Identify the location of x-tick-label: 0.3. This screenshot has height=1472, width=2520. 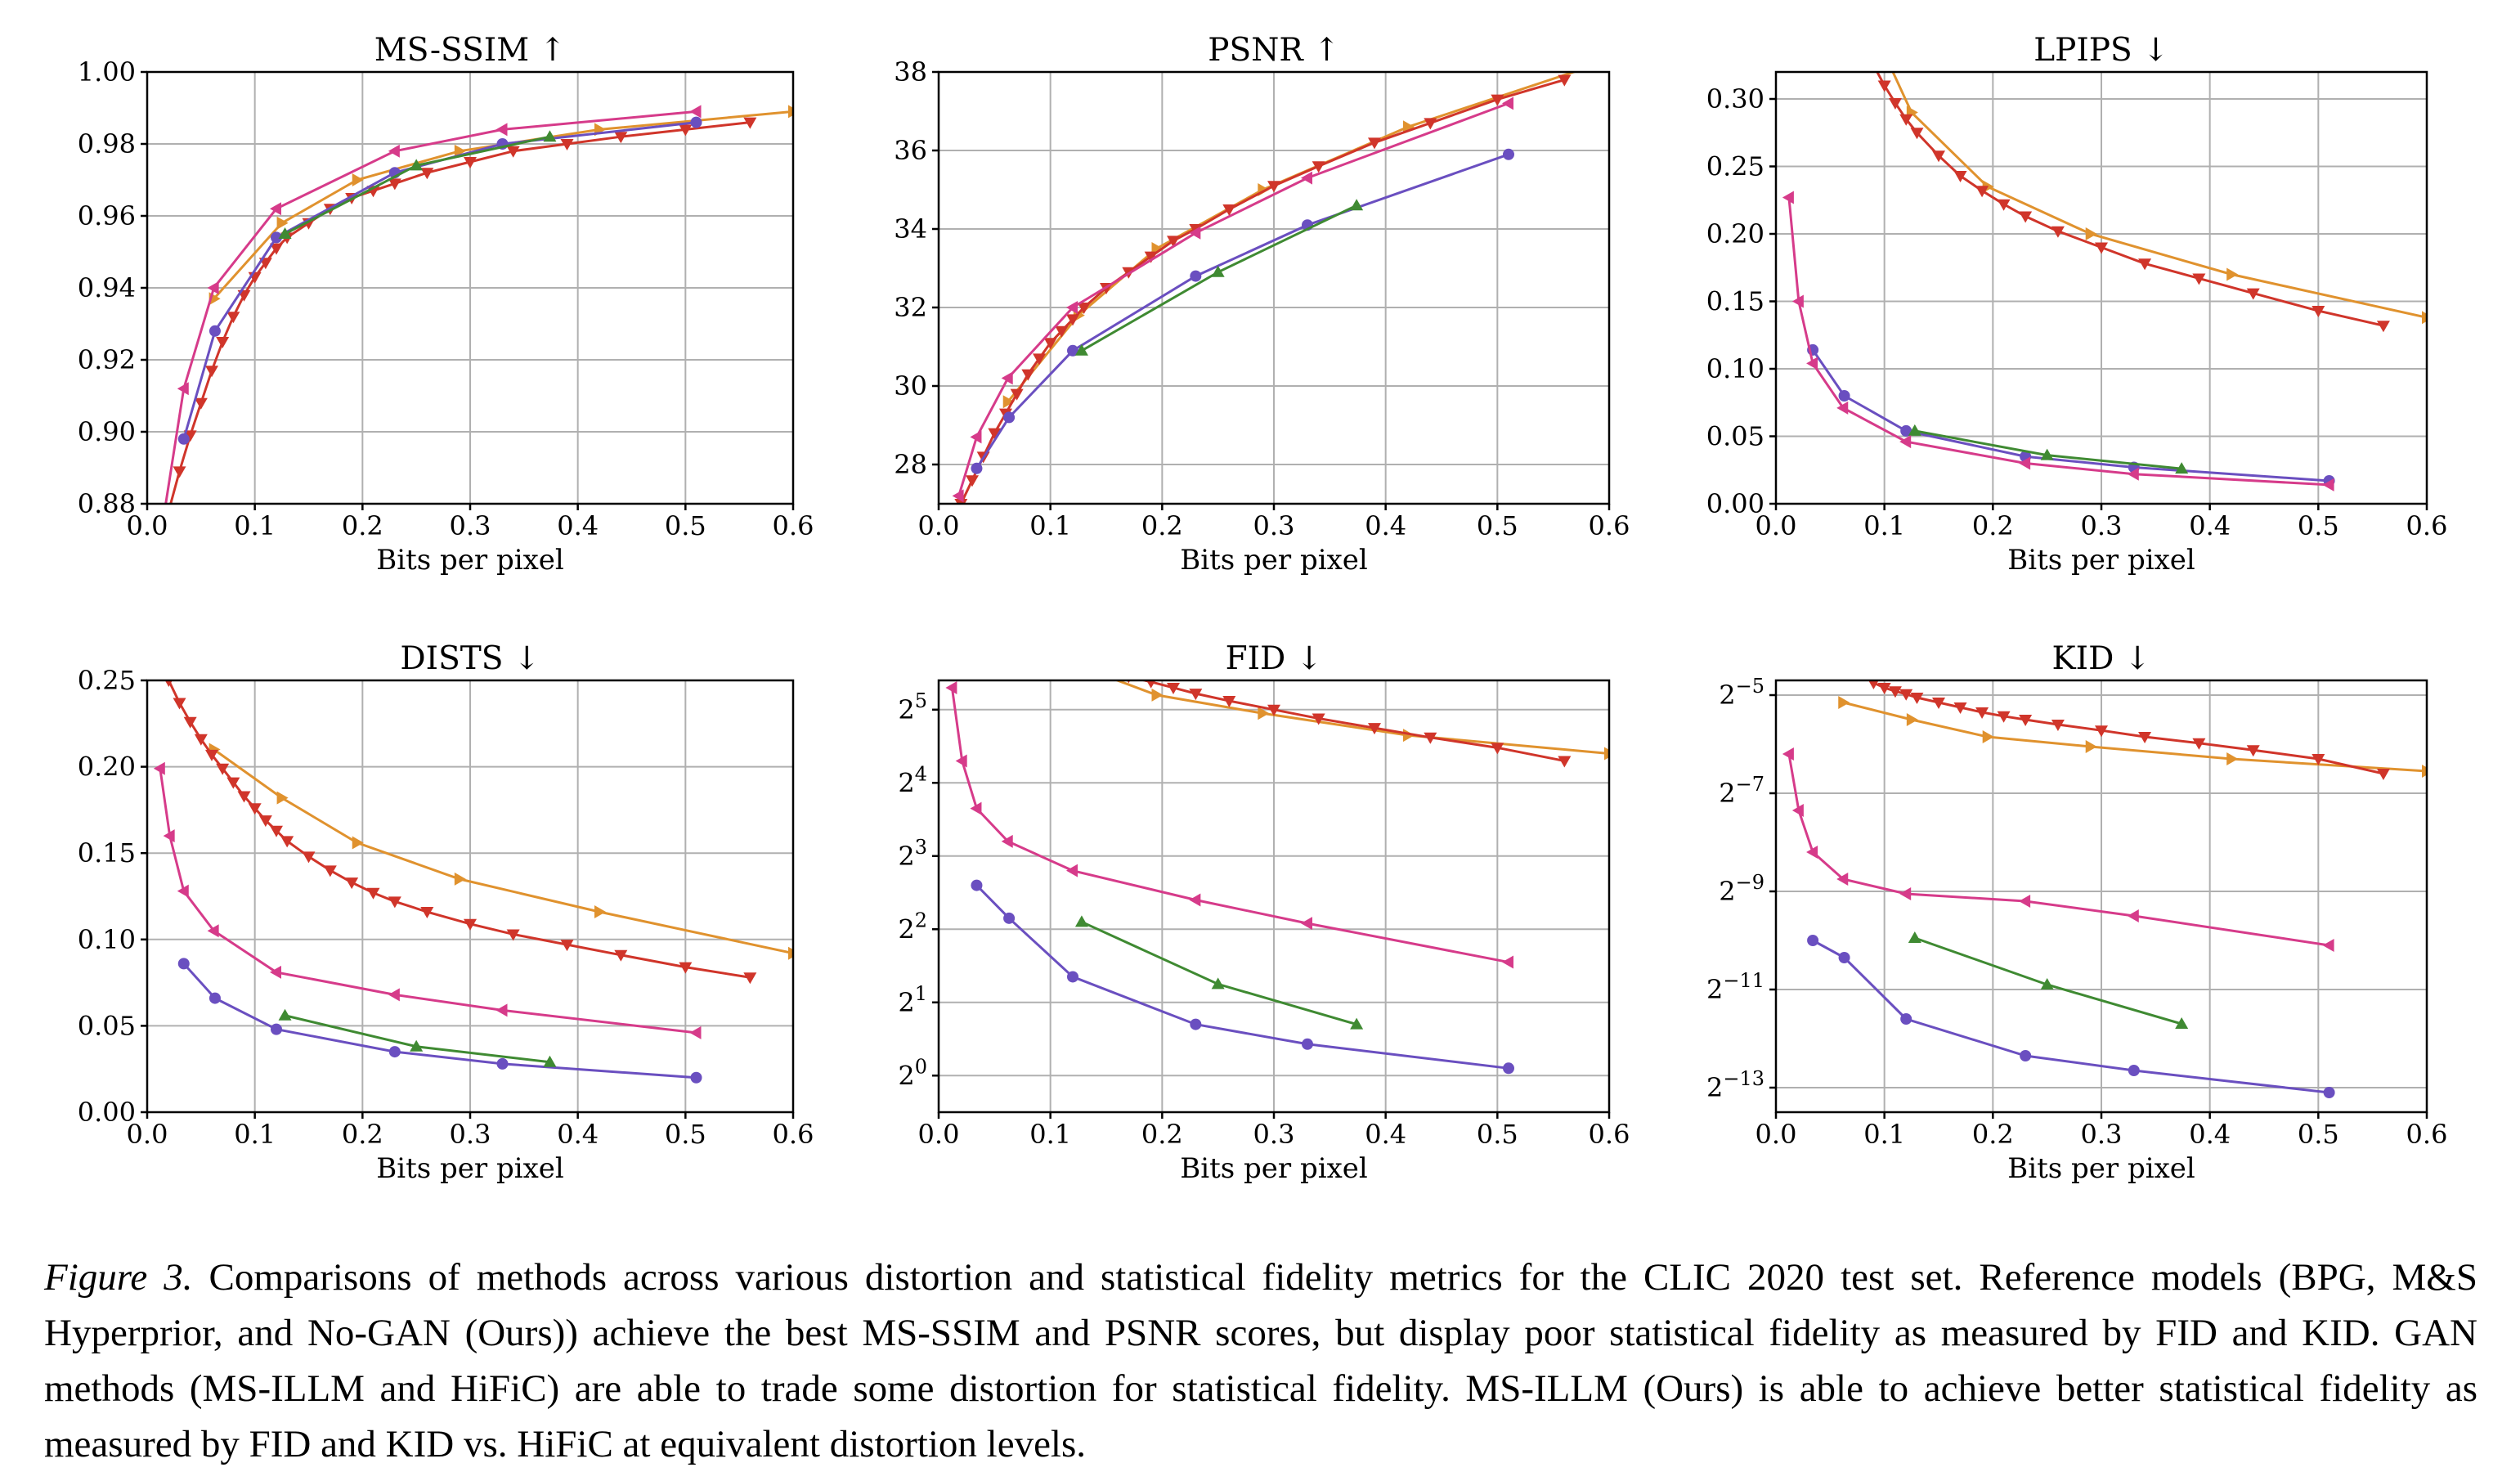
(470, 1135).